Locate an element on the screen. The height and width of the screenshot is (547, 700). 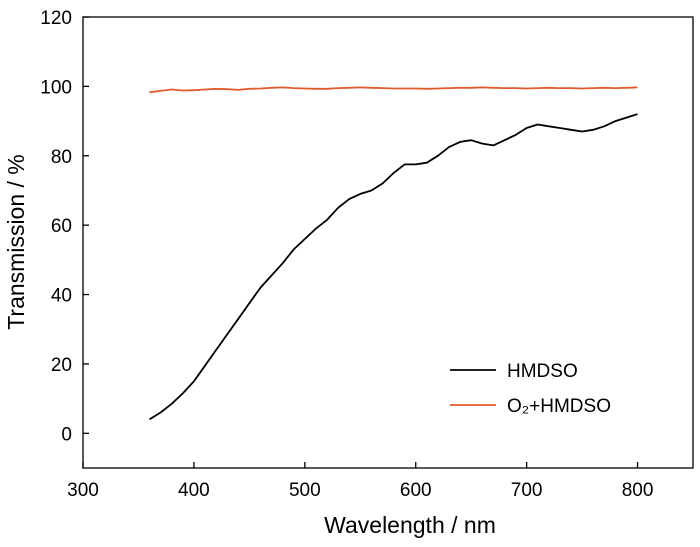
legend: HMDSO O₂+HMDSO is located at coordinates (530, 389).